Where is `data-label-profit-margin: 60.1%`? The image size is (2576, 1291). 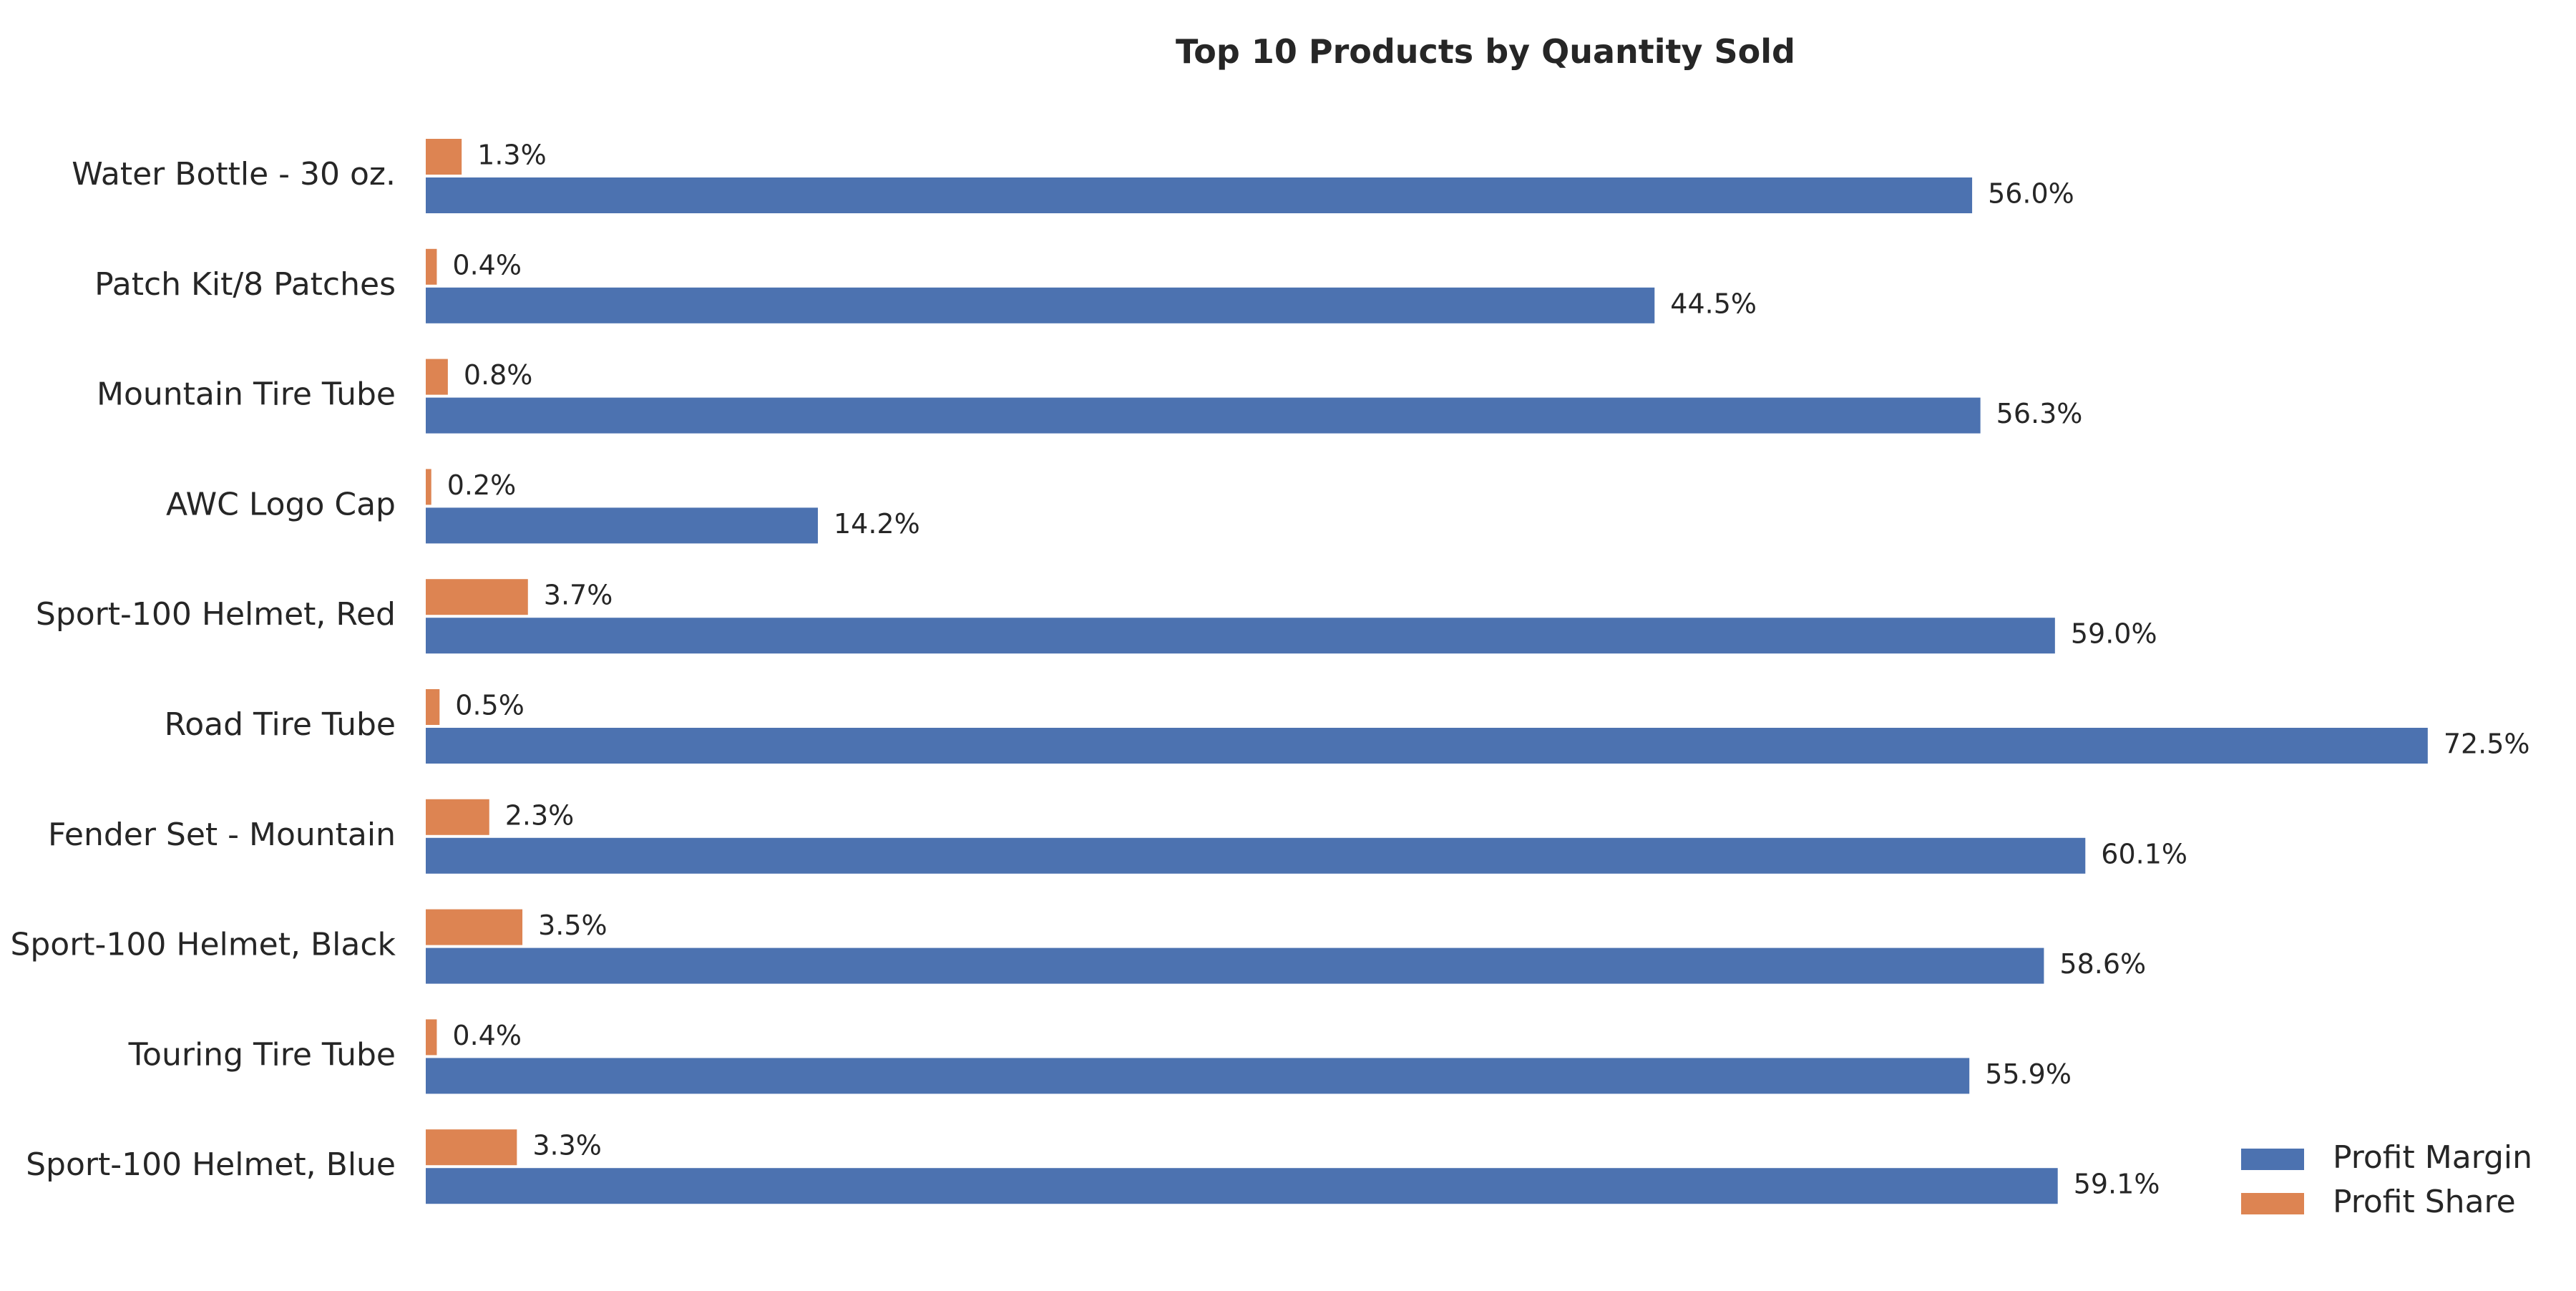 data-label-profit-margin: 60.1% is located at coordinates (2144, 853).